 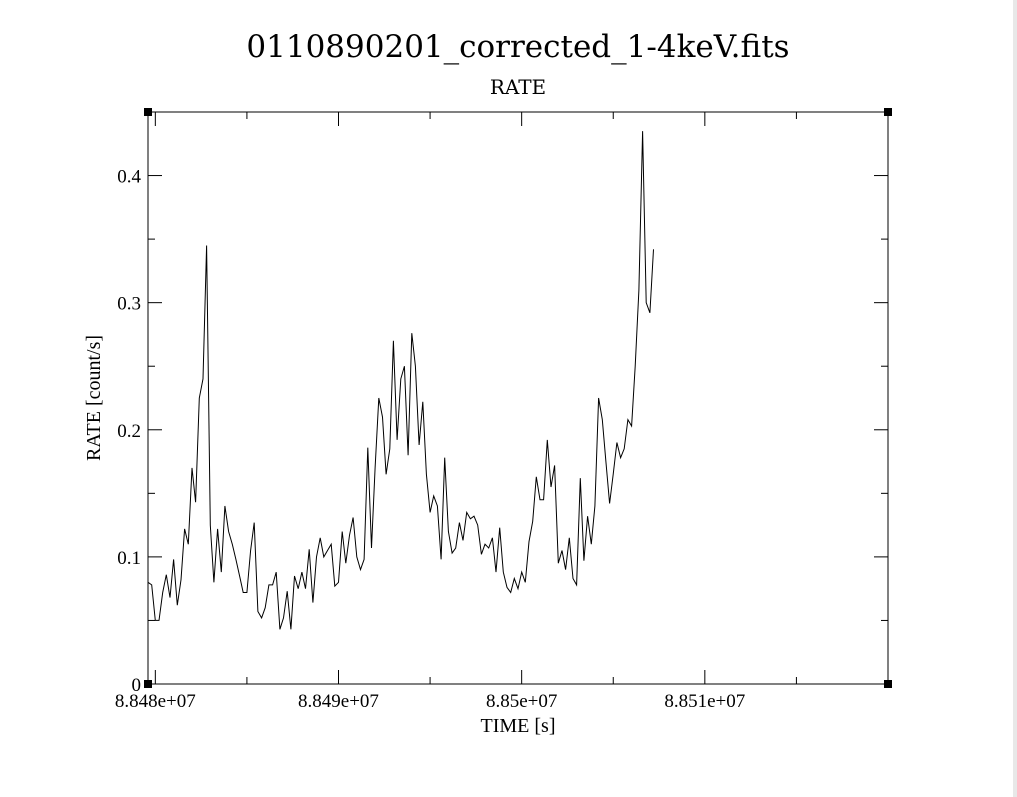 I want to click on y-tick-label: 0.4, so click(x=129, y=177).